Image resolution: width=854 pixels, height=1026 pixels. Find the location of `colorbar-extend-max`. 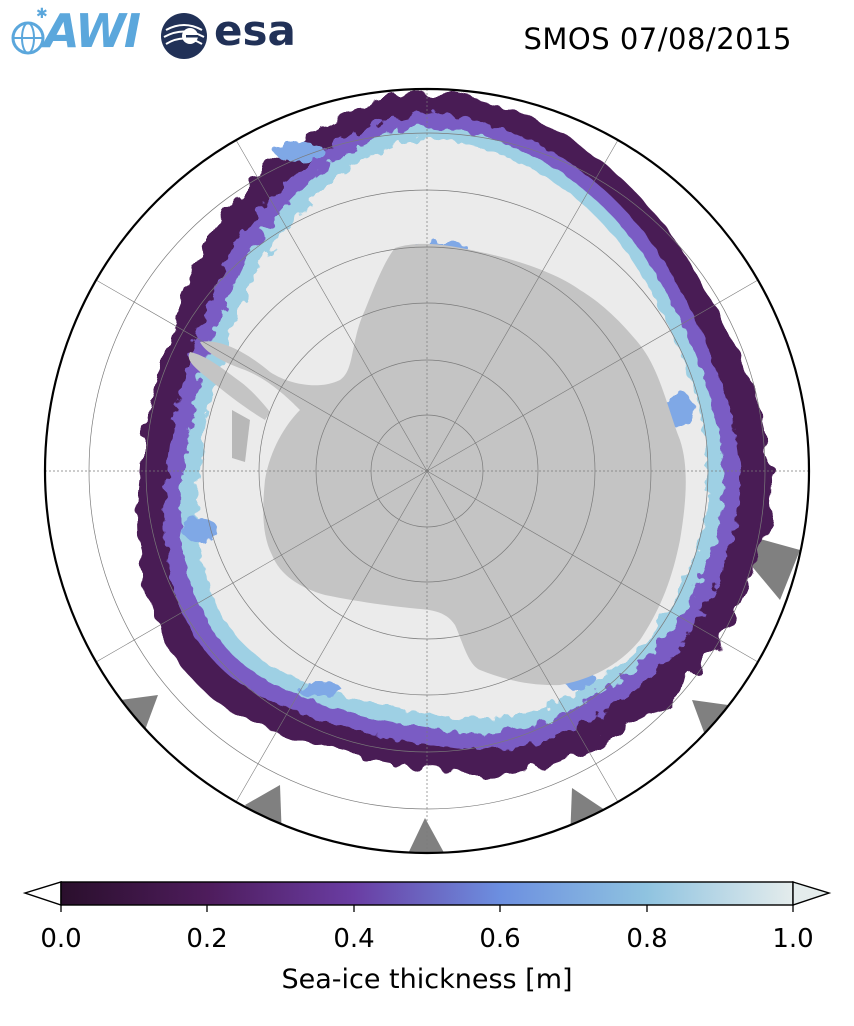

colorbar-extend-max is located at coordinates (812, 893).